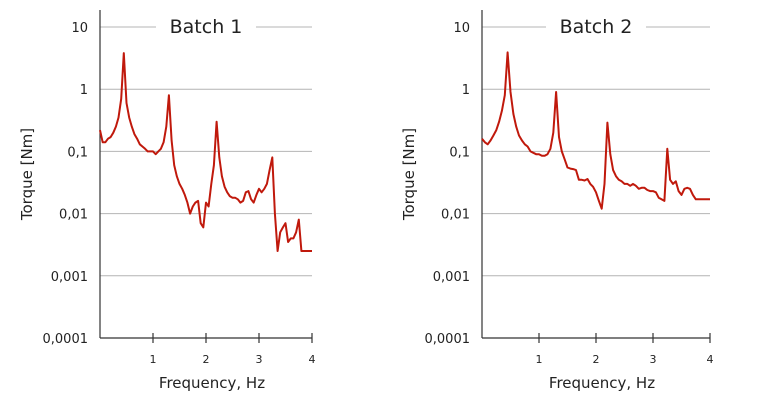 This screenshot has width=768, height=400. I want to click on panel-title: Batch 1, so click(206, 27).